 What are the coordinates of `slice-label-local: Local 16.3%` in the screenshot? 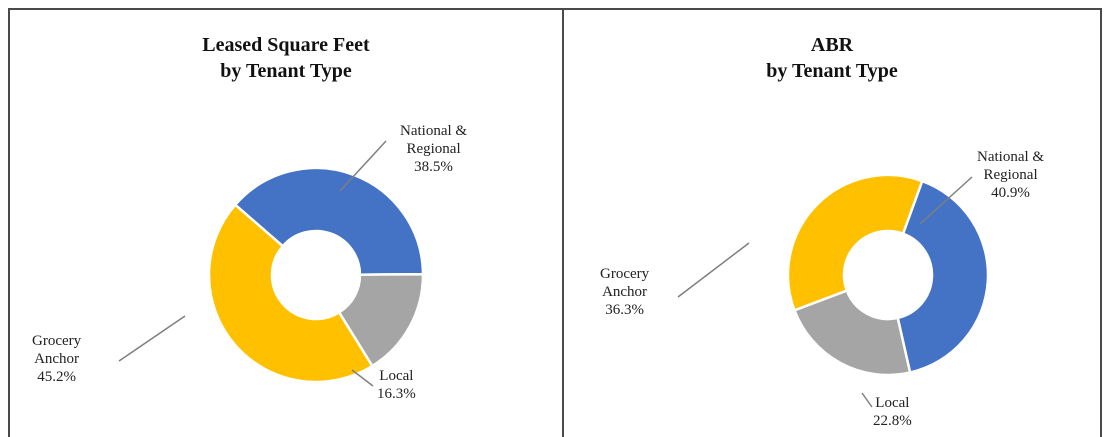 It's located at (396, 385).